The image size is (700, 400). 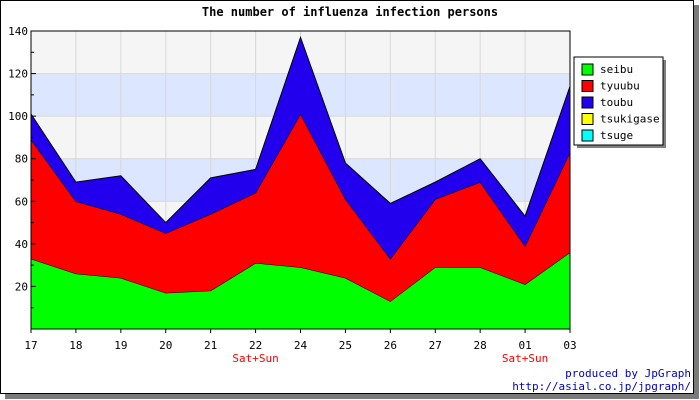 I want to click on legend-swatch-seibu, so click(x=587, y=69).